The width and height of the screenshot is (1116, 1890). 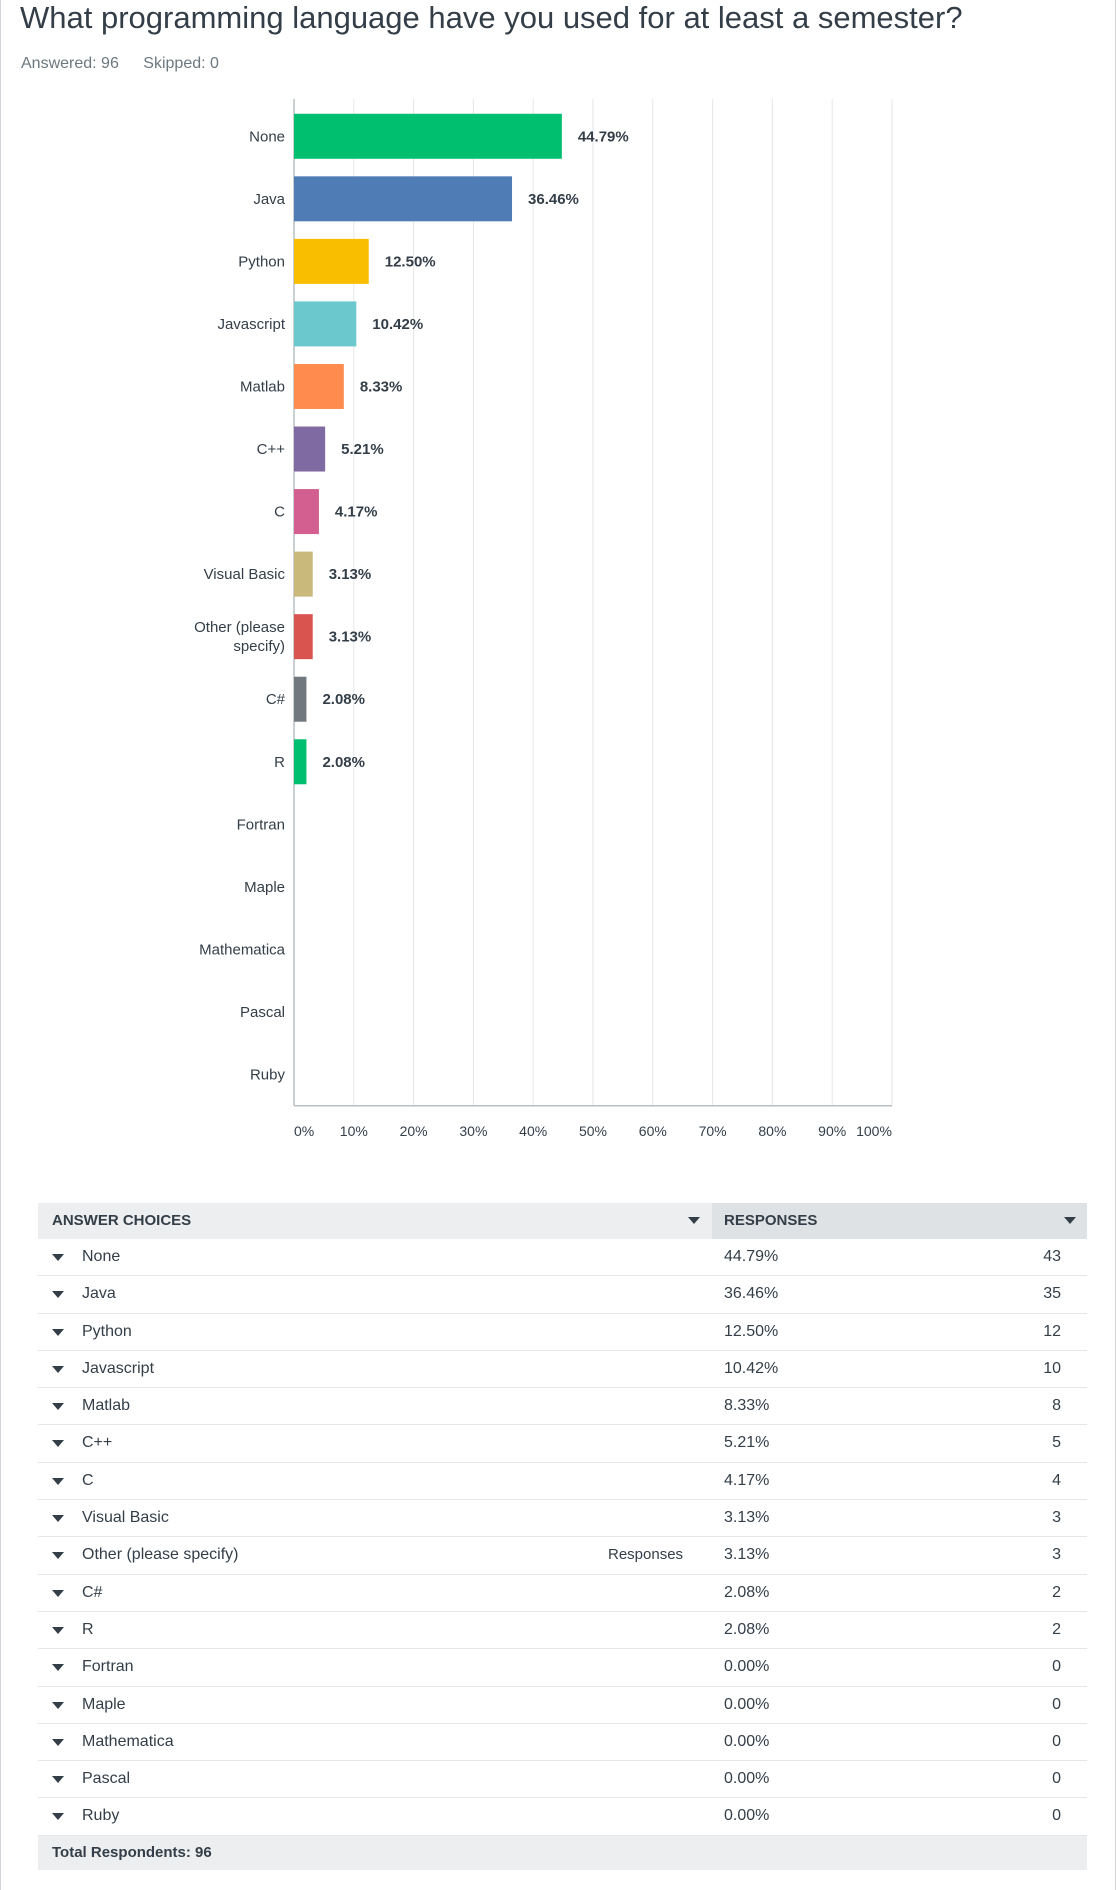 What do you see at coordinates (562, 1407) in the screenshot?
I see `table-row: Matlab 8.33% 8` at bounding box center [562, 1407].